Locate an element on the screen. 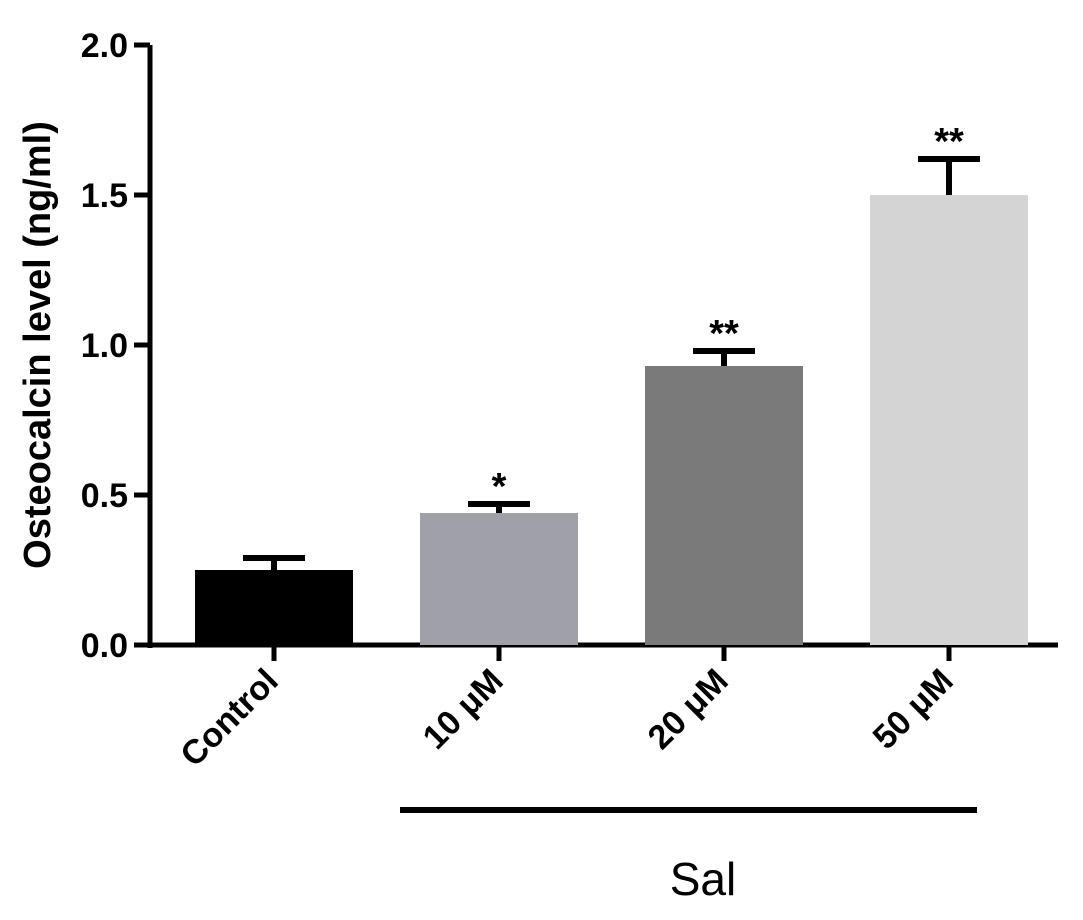 This screenshot has width=1083, height=920. y-axis: 0.0 0.5 1.0 1.5 2.0 is located at coordinates (117, 346).